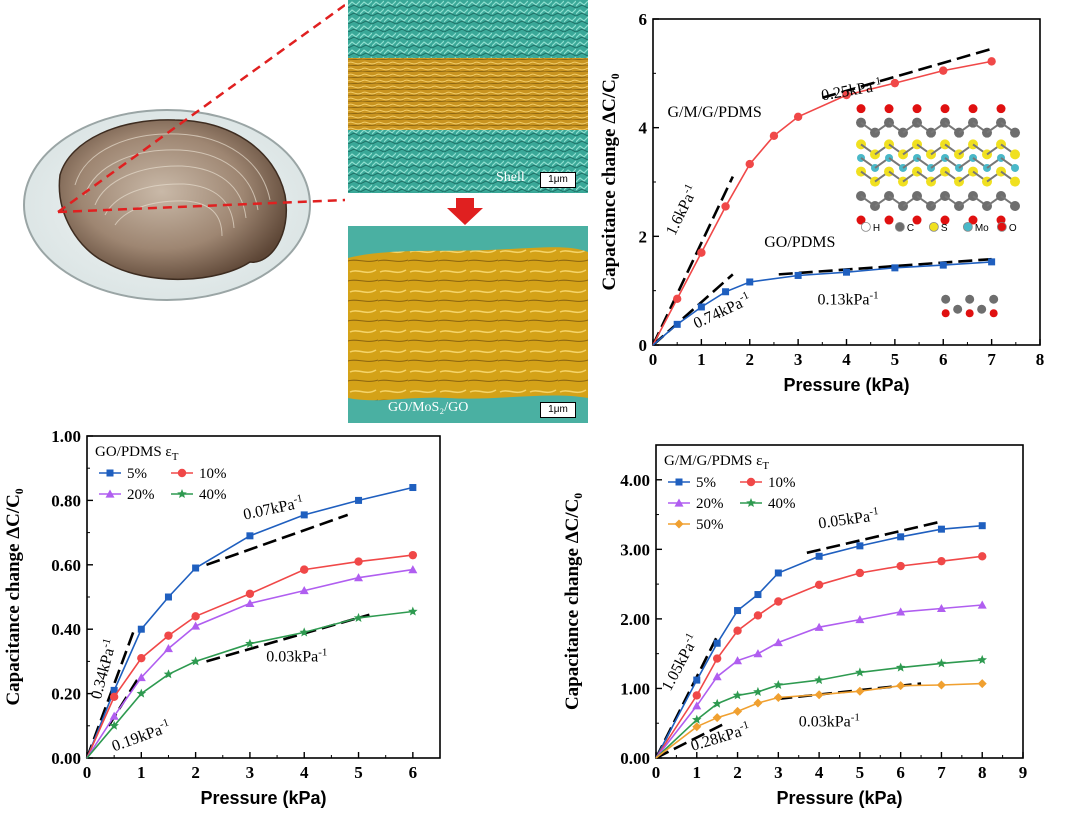 Image resolution: width=1065 pixels, height=827 pixels. What do you see at coordinates (1015, 167) in the screenshot?
I see `molybdenum-atom` at bounding box center [1015, 167].